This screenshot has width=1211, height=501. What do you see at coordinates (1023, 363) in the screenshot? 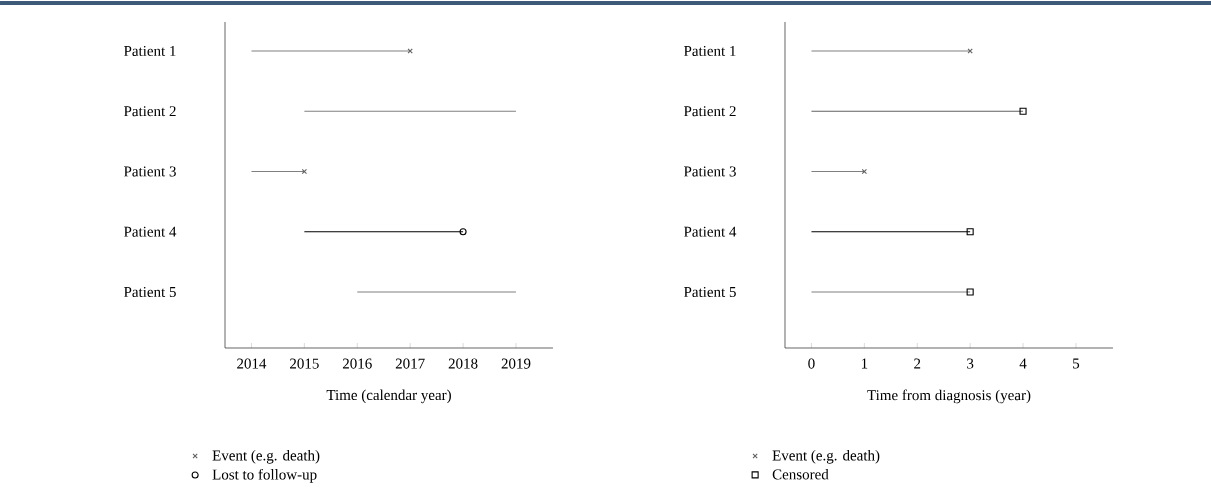
I see `x-tick-label: 4` at bounding box center [1023, 363].